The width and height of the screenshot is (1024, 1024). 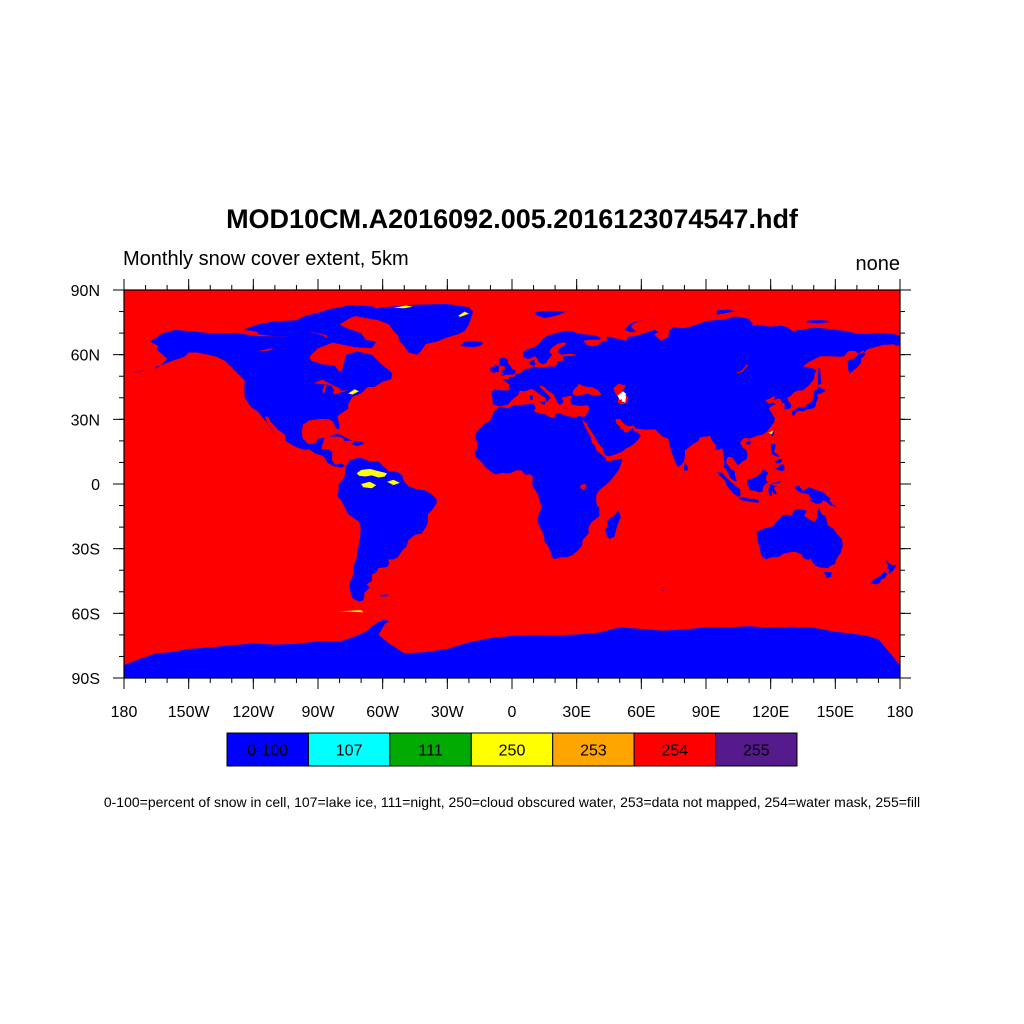 I want to click on land-antarctic-peninsula-tip, so click(x=384, y=622).